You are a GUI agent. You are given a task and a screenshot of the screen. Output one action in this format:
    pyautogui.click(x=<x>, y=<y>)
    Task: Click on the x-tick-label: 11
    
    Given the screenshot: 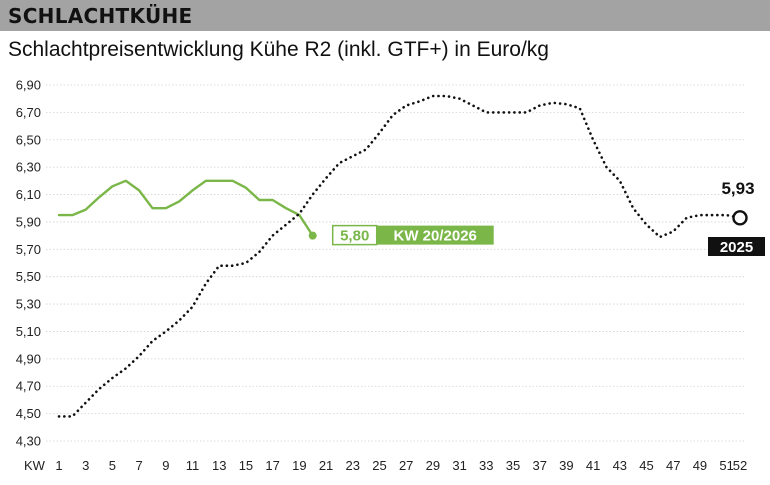 What is the action you would take?
    pyautogui.click(x=193, y=465)
    